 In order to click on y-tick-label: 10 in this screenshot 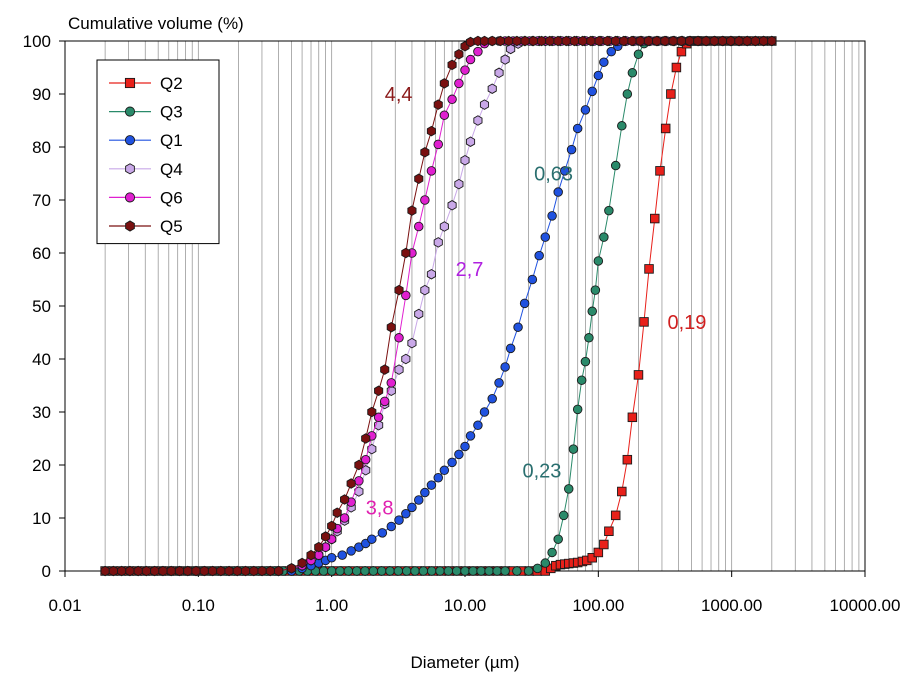, I will do `click(41, 518)`.